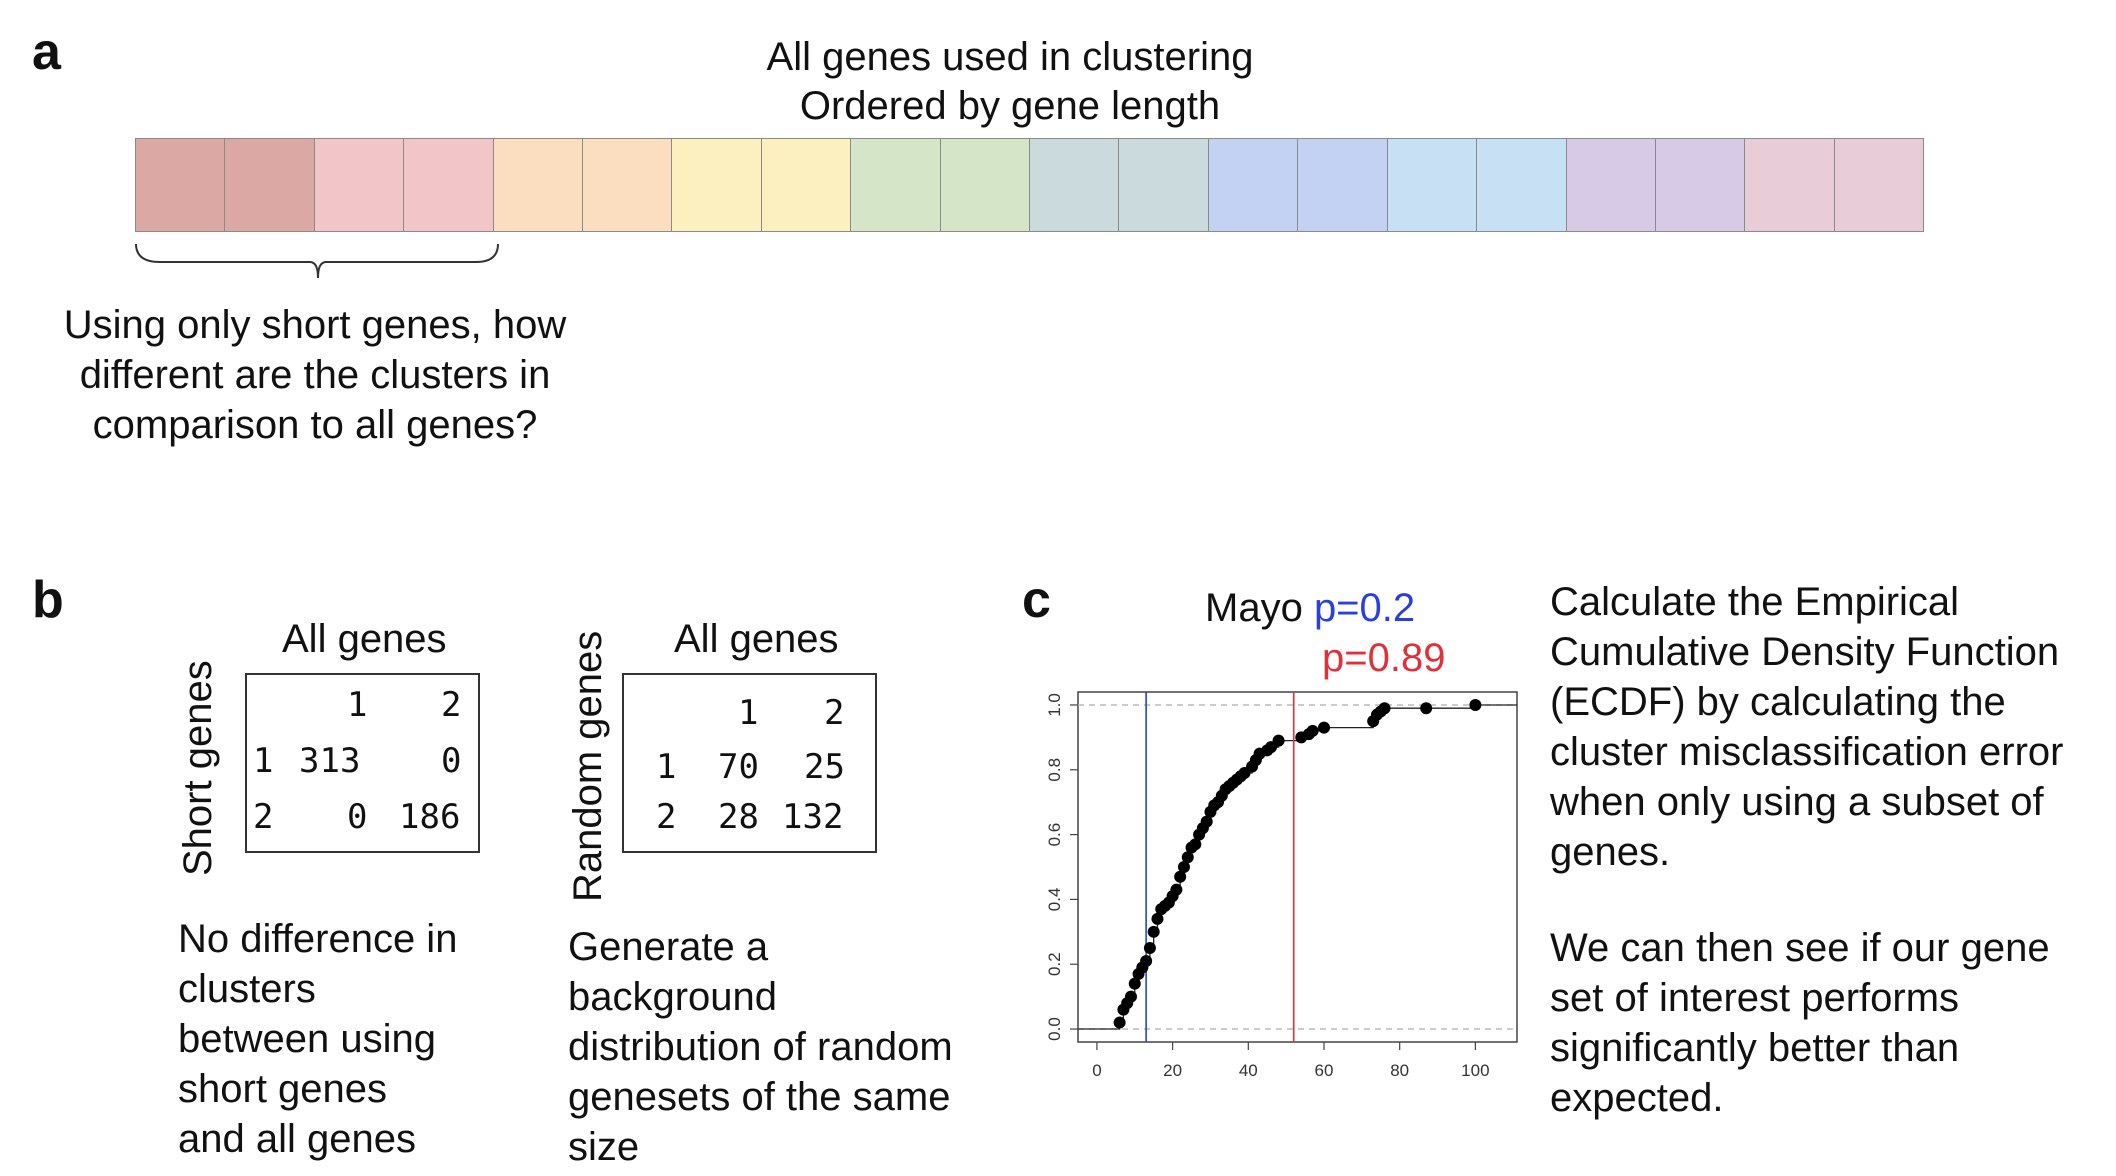  What do you see at coordinates (1399, 1070) in the screenshot?
I see `x-tick-label: 80` at bounding box center [1399, 1070].